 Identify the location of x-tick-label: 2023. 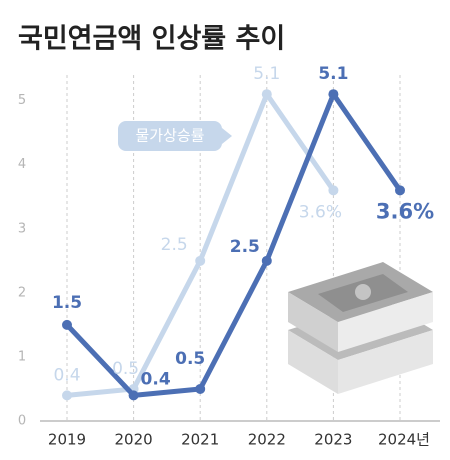
(333, 440).